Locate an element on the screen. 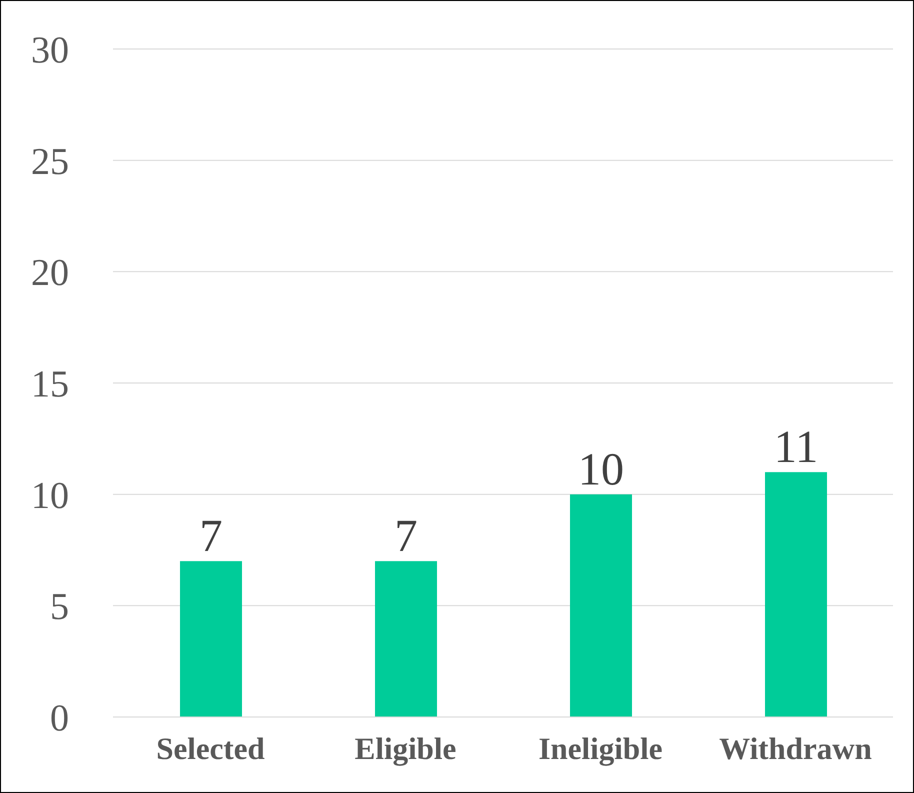  data-label: 11 is located at coordinates (796, 446).